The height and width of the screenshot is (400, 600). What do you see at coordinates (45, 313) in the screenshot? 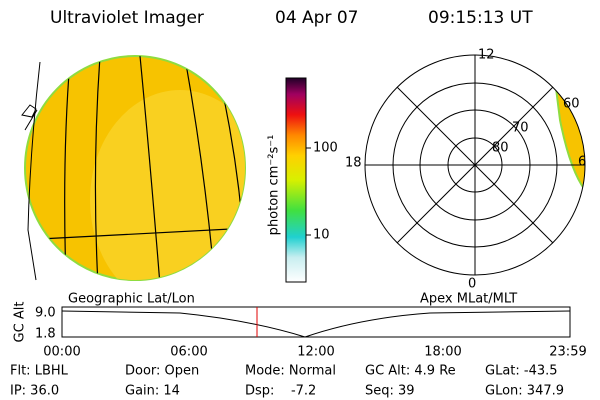
I see `strip-ytick: 9.0` at bounding box center [45, 313].